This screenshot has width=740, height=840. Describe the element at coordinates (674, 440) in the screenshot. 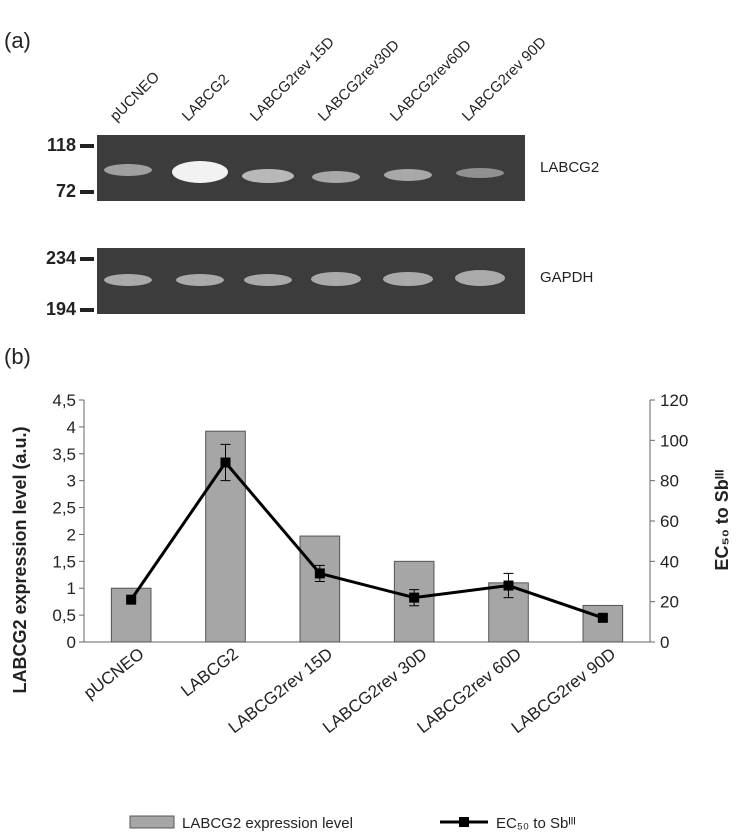

I see `y2-tick-label: 100` at that location.